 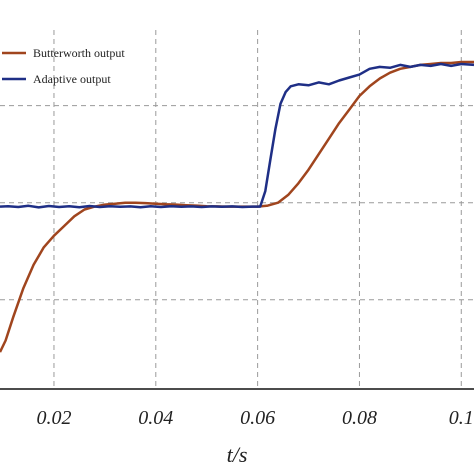 What do you see at coordinates (237, 454) in the screenshot?
I see `x-axis-title: t/s` at bounding box center [237, 454].